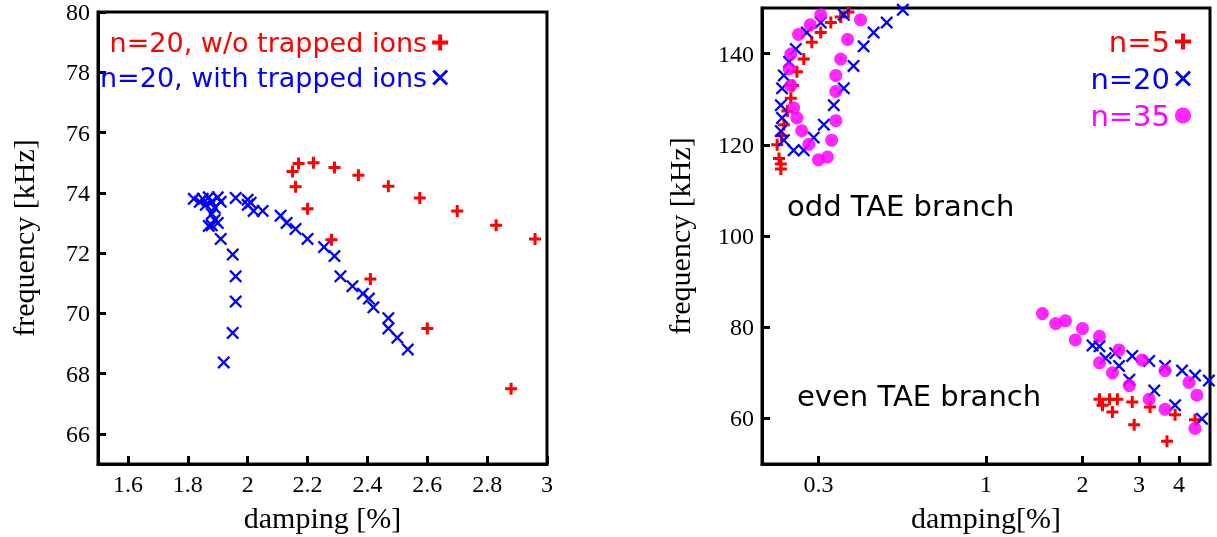 Image resolution: width=1217 pixels, height=537 pixels. I want to click on y-tick-label: 76, so click(78, 132).